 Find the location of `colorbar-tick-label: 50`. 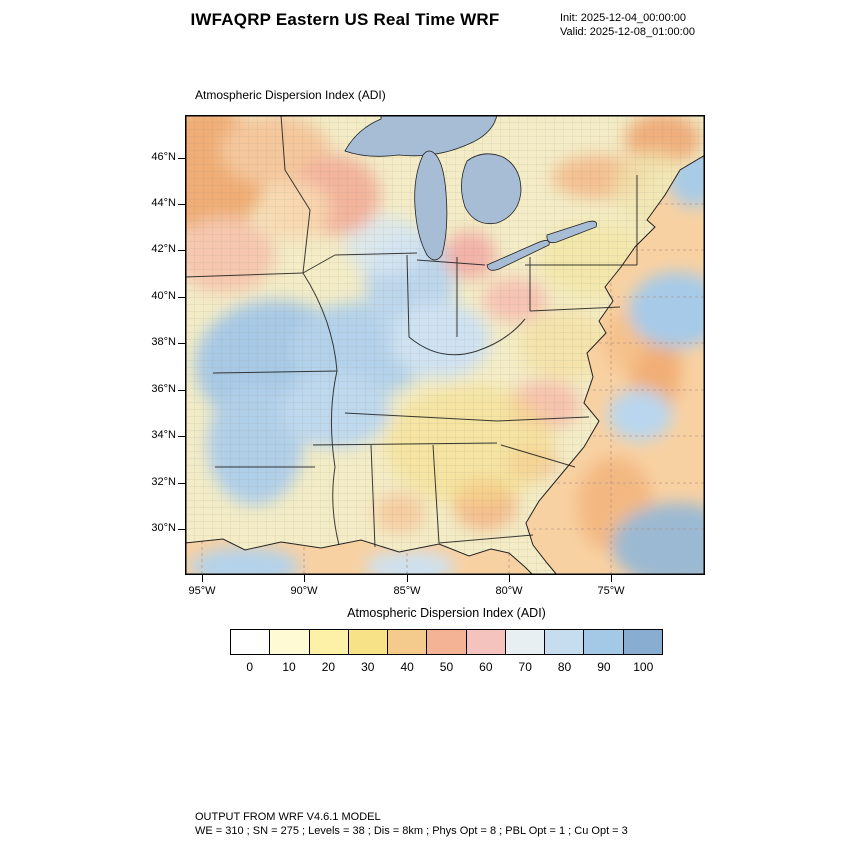

colorbar-tick-label: 50 is located at coordinates (446, 667).